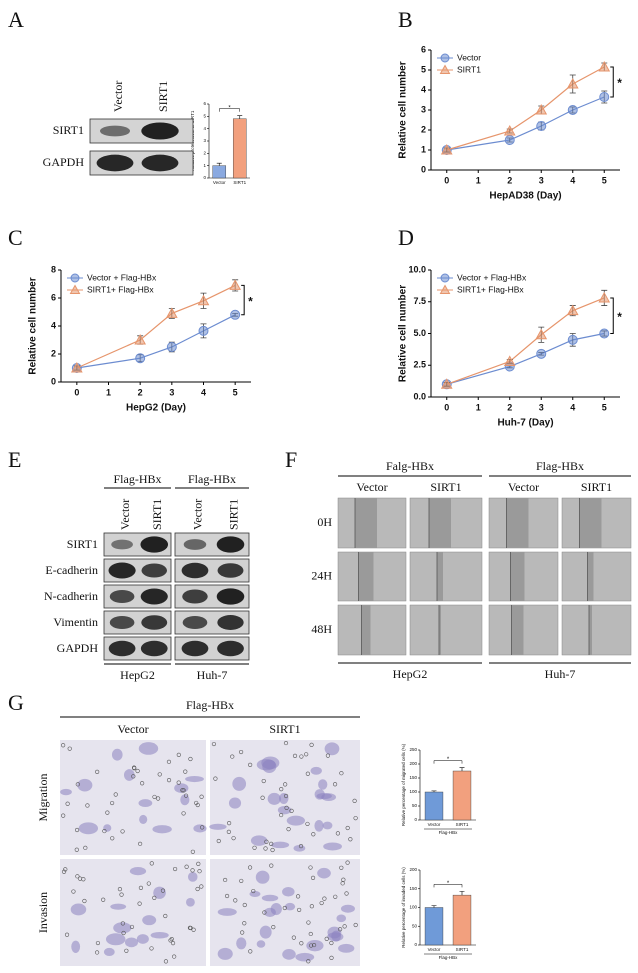 The height and width of the screenshot is (973, 638). What do you see at coordinates (619, 83) in the screenshot?
I see `annotation: *` at bounding box center [619, 83].